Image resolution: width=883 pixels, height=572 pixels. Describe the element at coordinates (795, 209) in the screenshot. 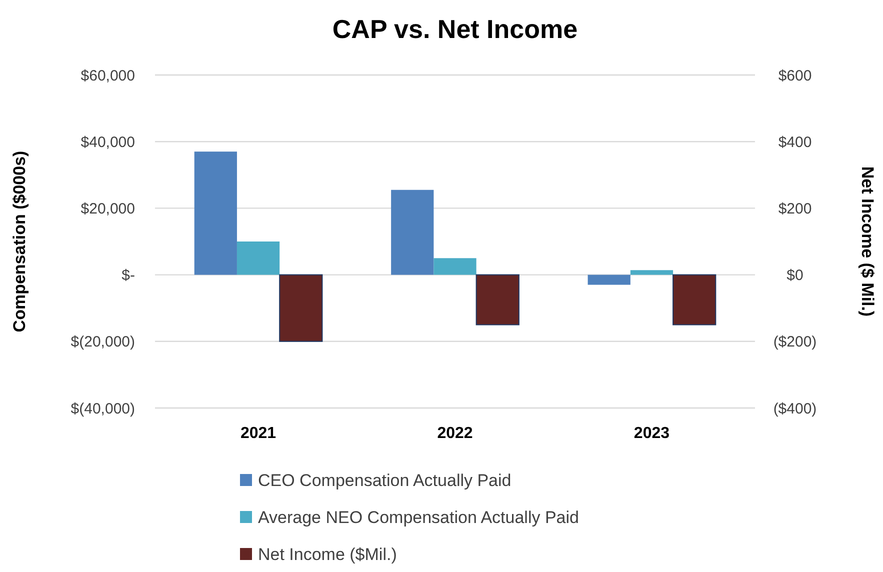

I see `y2-tick-label: $200` at that location.